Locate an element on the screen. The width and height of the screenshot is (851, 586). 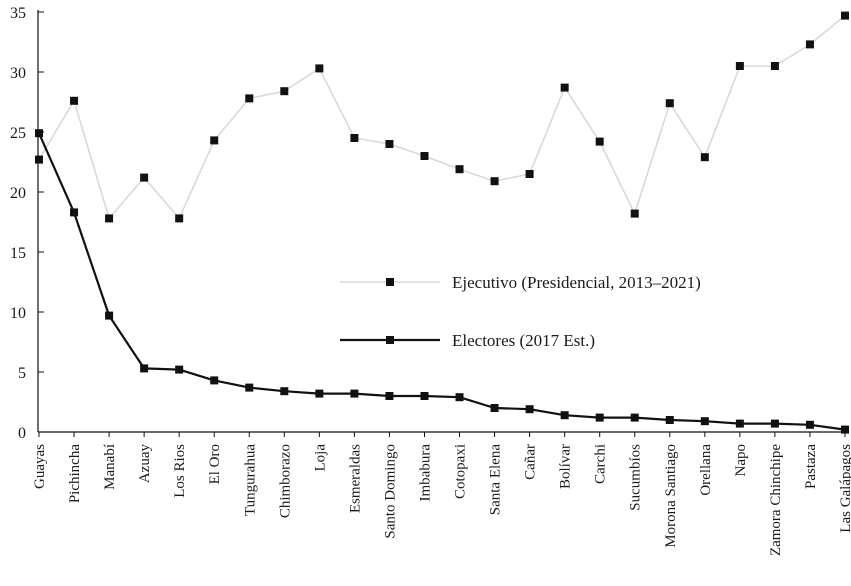
x-tick-label: El Oro is located at coordinates (215, 464).